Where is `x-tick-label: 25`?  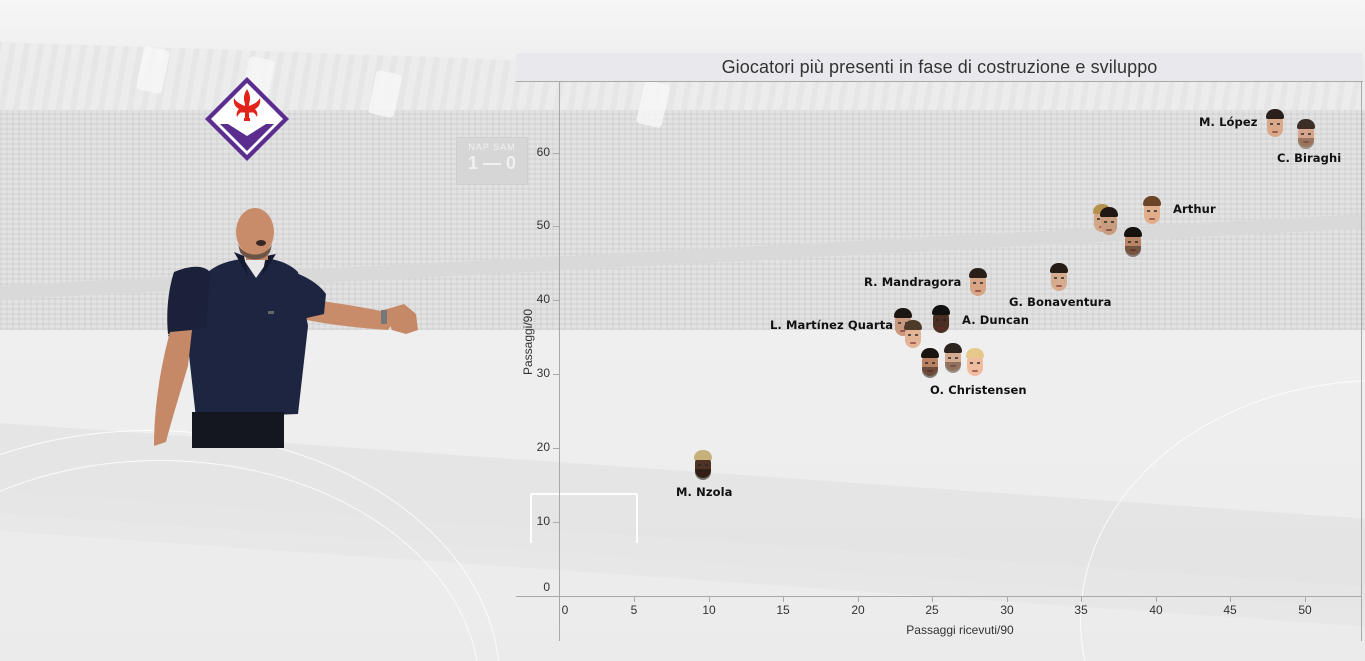 x-tick-label: 25 is located at coordinates (932, 610).